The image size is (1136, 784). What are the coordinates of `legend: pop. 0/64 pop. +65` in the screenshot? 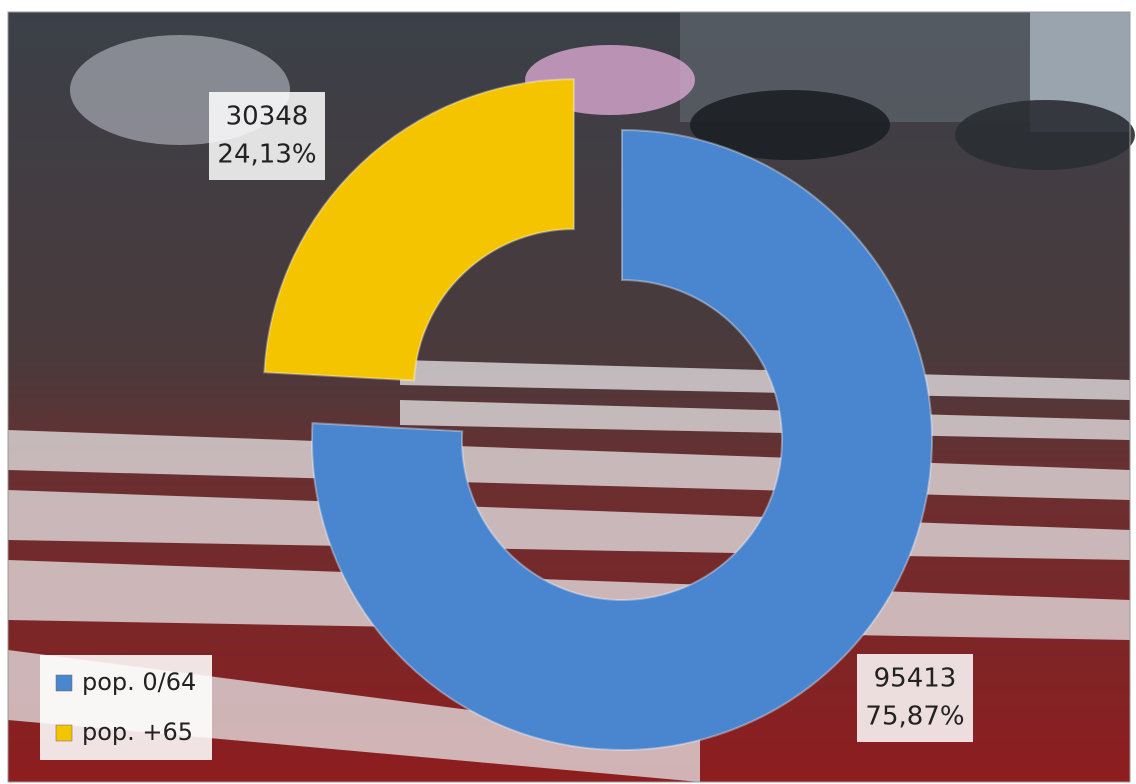 It's located at (126, 707).